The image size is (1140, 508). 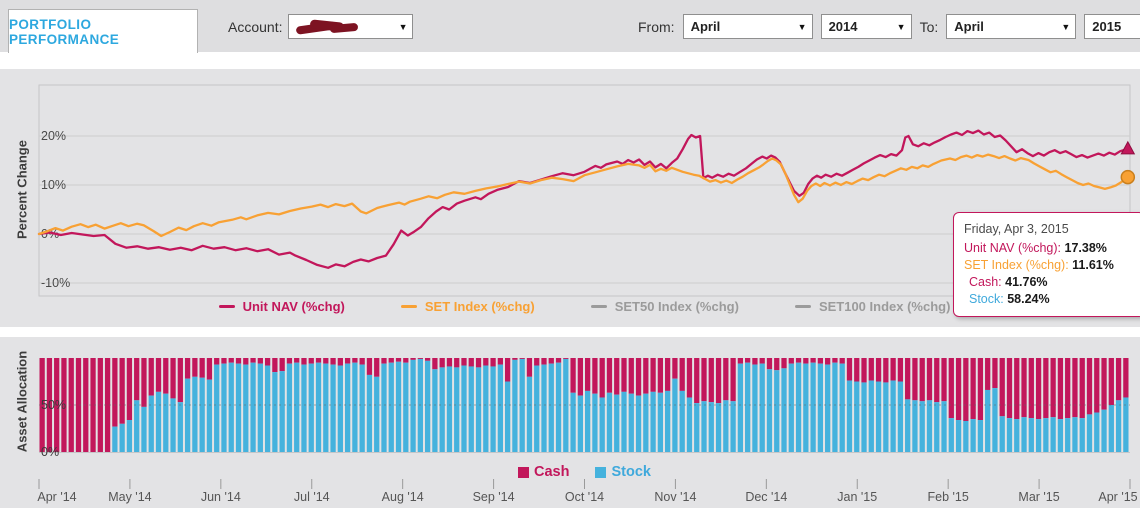 I want to click on account-redaction-scribble, so click(x=327, y=26).